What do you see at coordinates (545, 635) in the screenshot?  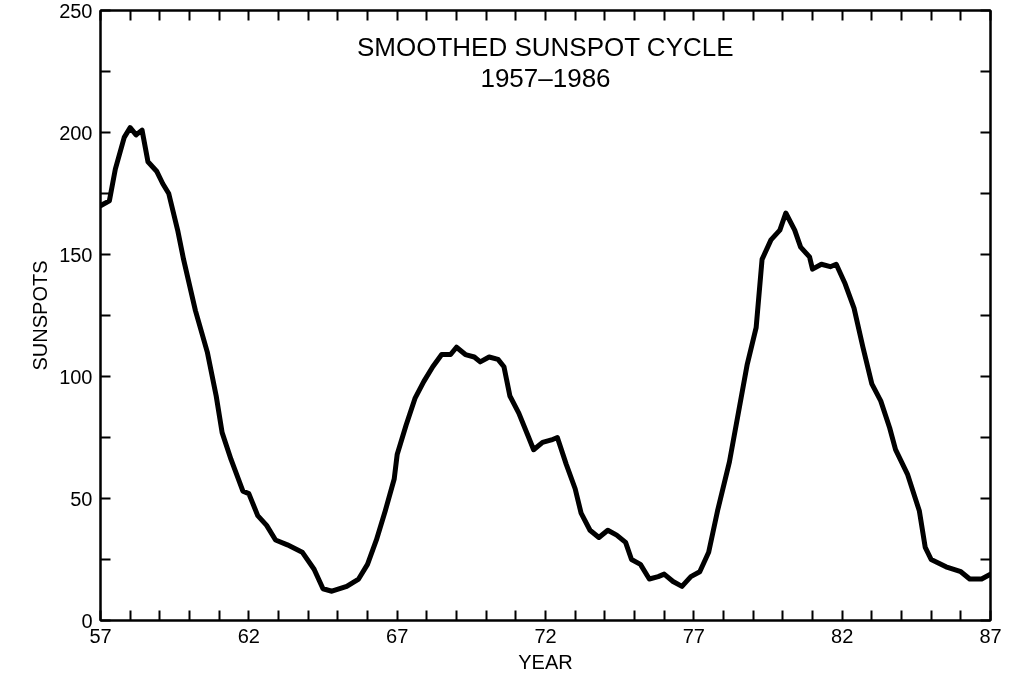 I see `x-tick-label: 72` at bounding box center [545, 635].